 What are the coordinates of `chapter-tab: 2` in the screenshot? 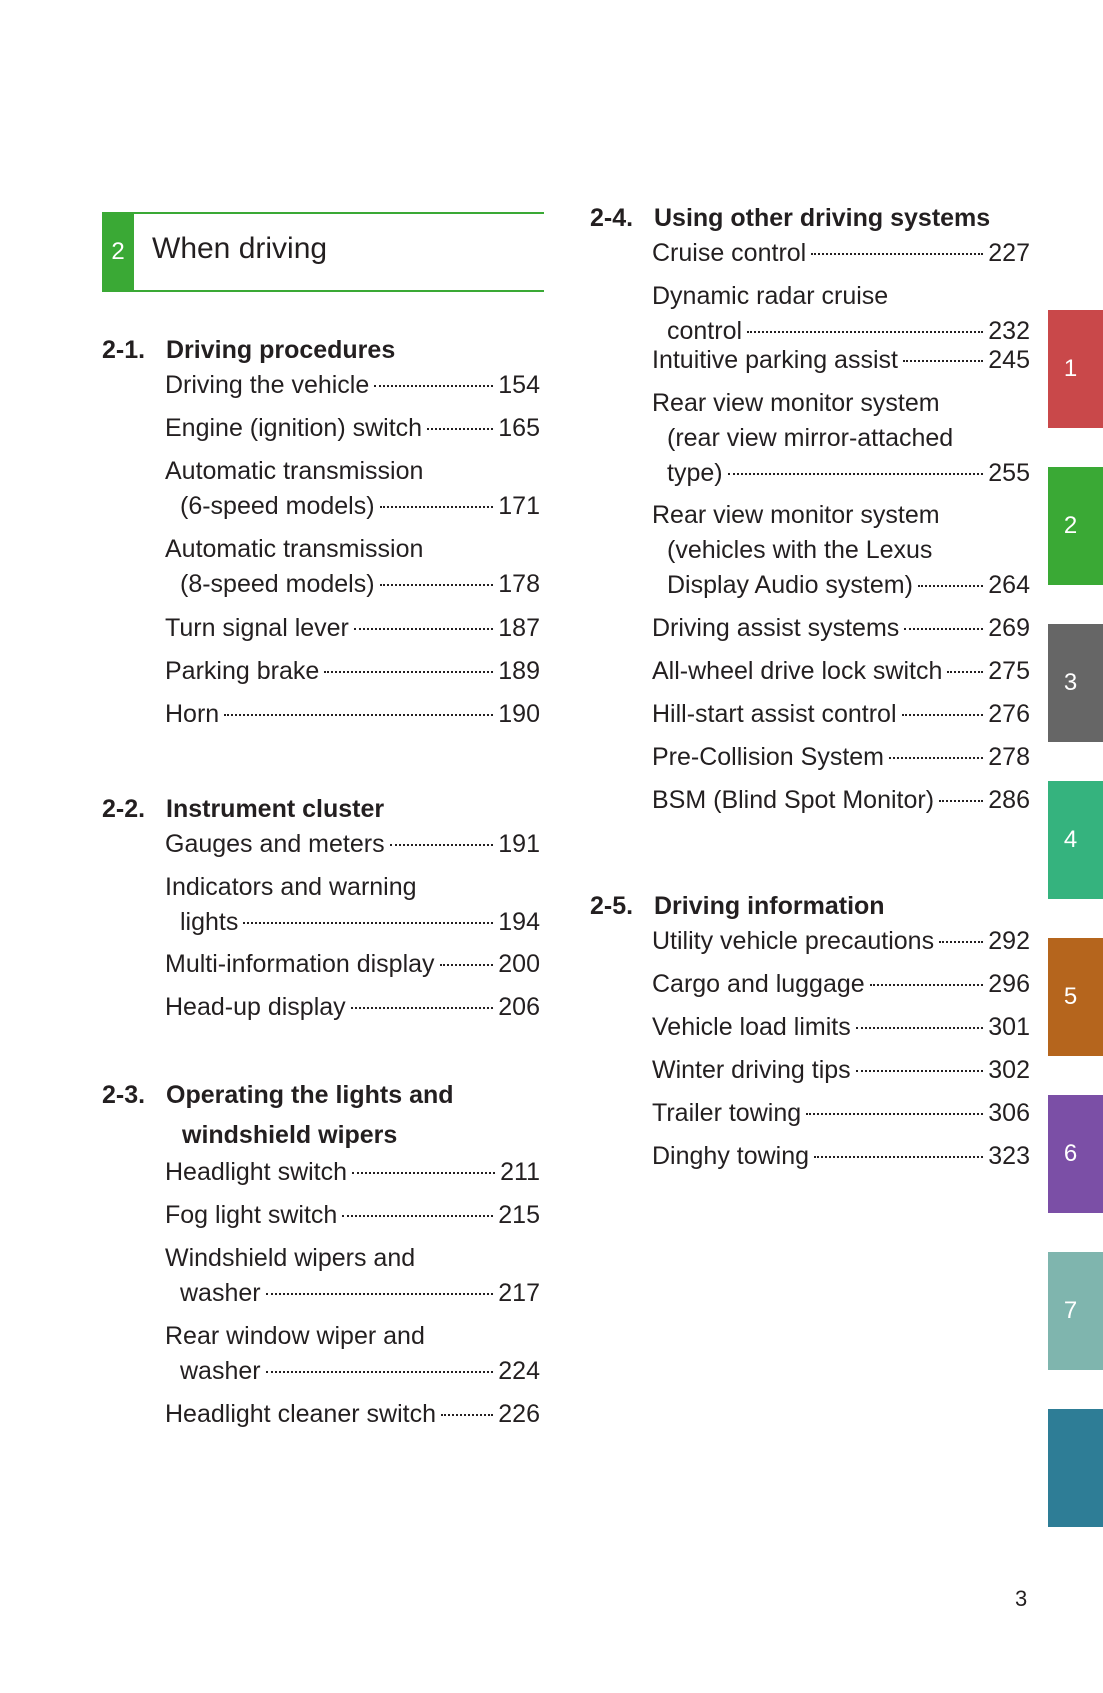 It's located at (1075, 526).